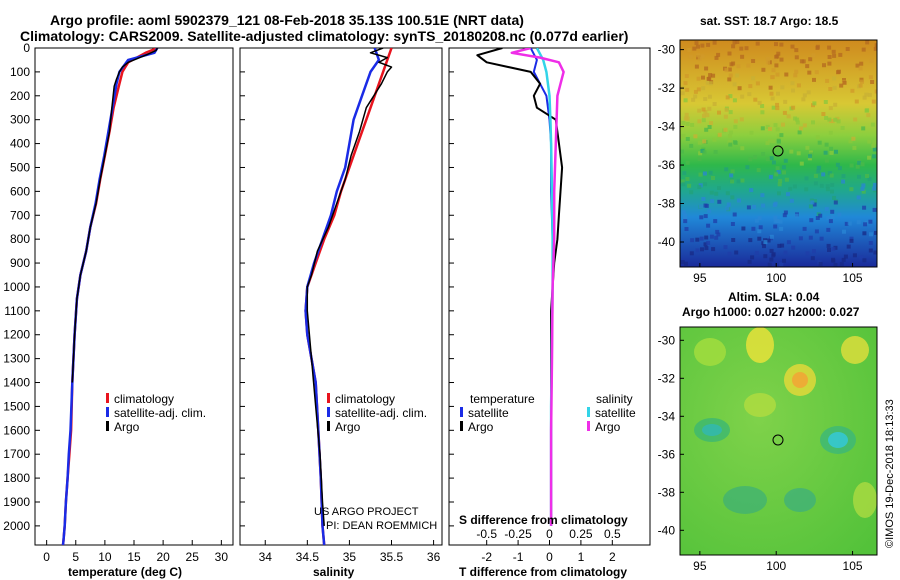 The image size is (900, 580). What do you see at coordinates (17, 311) in the screenshot?
I see `depth-tick-label: 1100` at bounding box center [17, 311].